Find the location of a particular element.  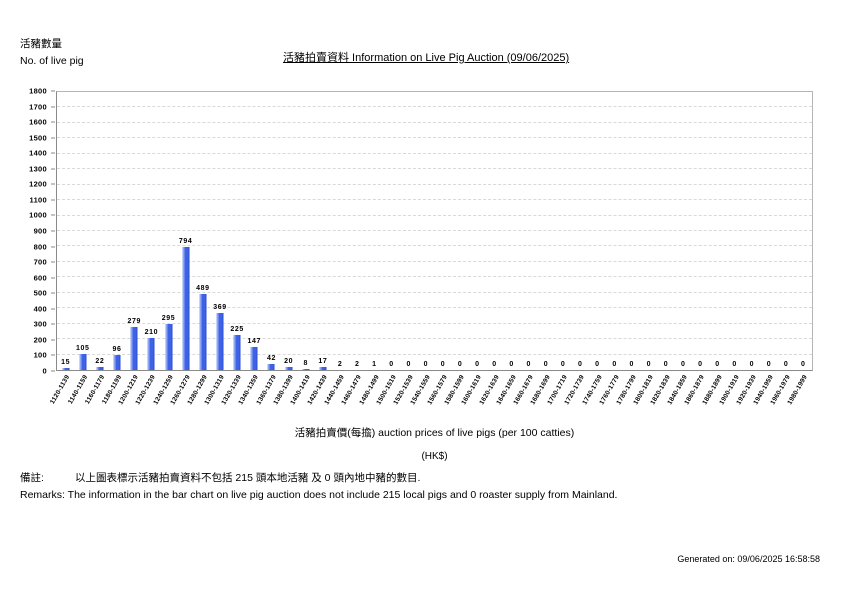

bar-value-label: 147 is located at coordinates (254, 342).